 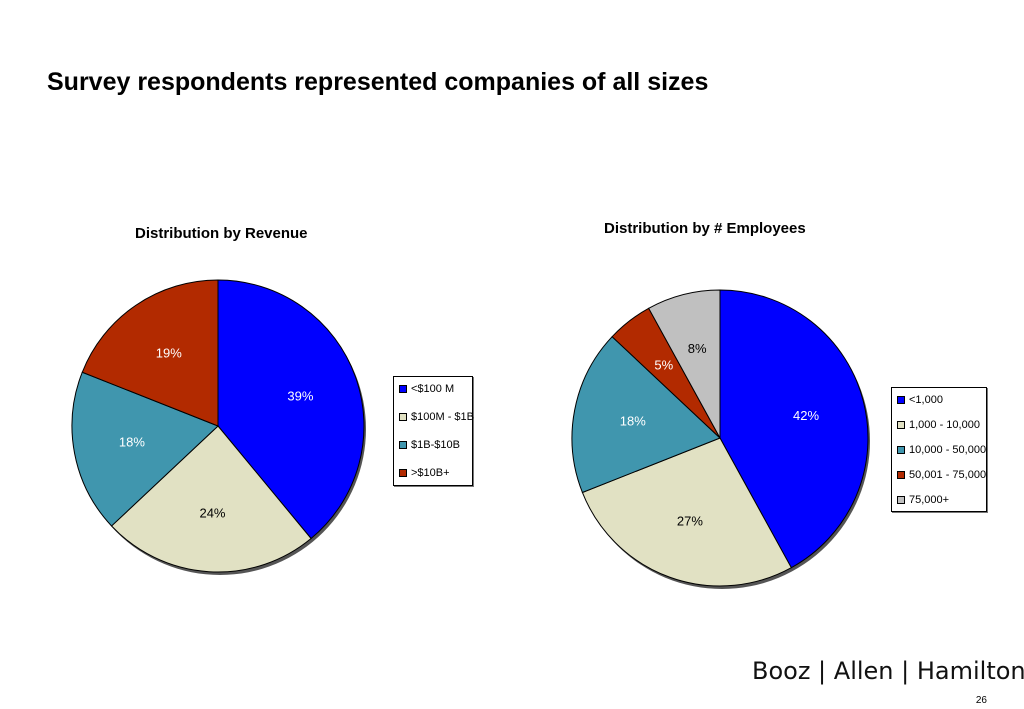 I want to click on pie-data-label: 27%, so click(x=690, y=521).